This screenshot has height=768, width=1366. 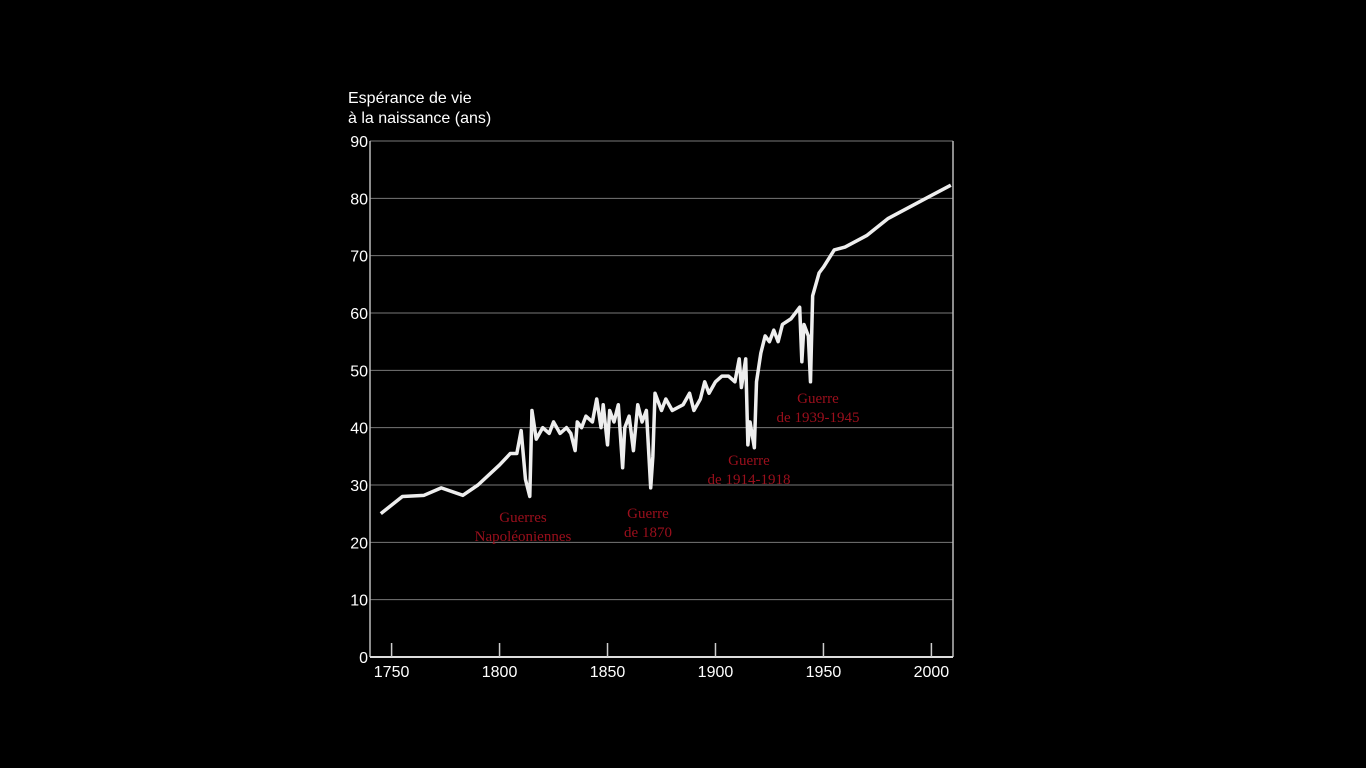 I want to click on y-tick-label: 30, so click(x=359, y=486).